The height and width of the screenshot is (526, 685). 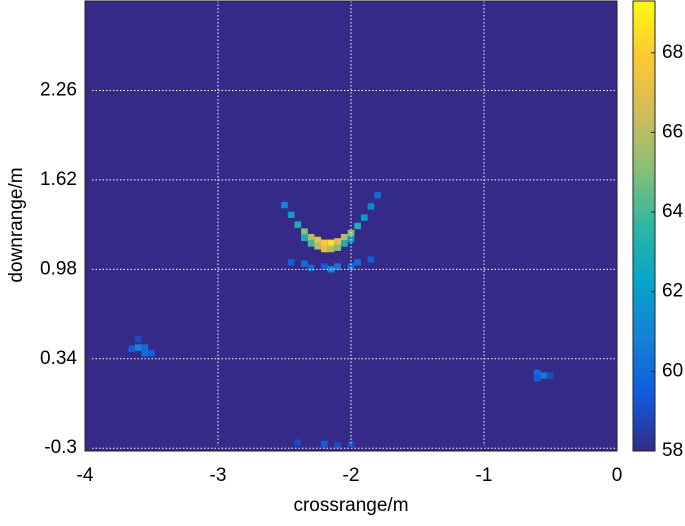 I want to click on x-tick-label: -3, so click(x=218, y=475).